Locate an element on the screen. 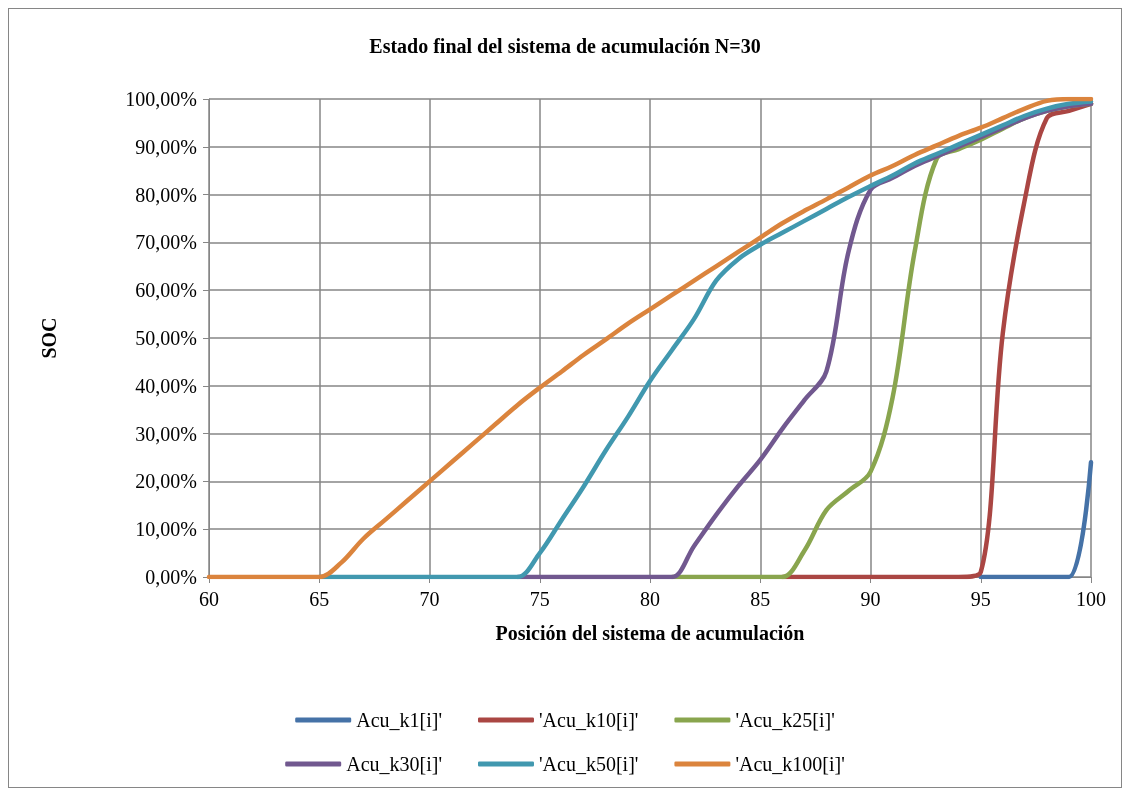  x-tick-label: 90 is located at coordinates (870, 599).